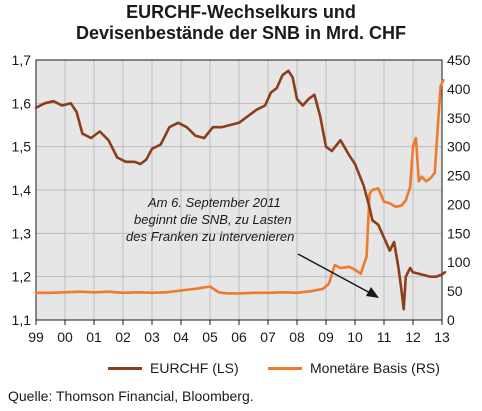 The width and height of the screenshot is (482, 411). Describe the element at coordinates (22, 60) in the screenshot. I see `y-left-tick-label: 1,7` at that location.